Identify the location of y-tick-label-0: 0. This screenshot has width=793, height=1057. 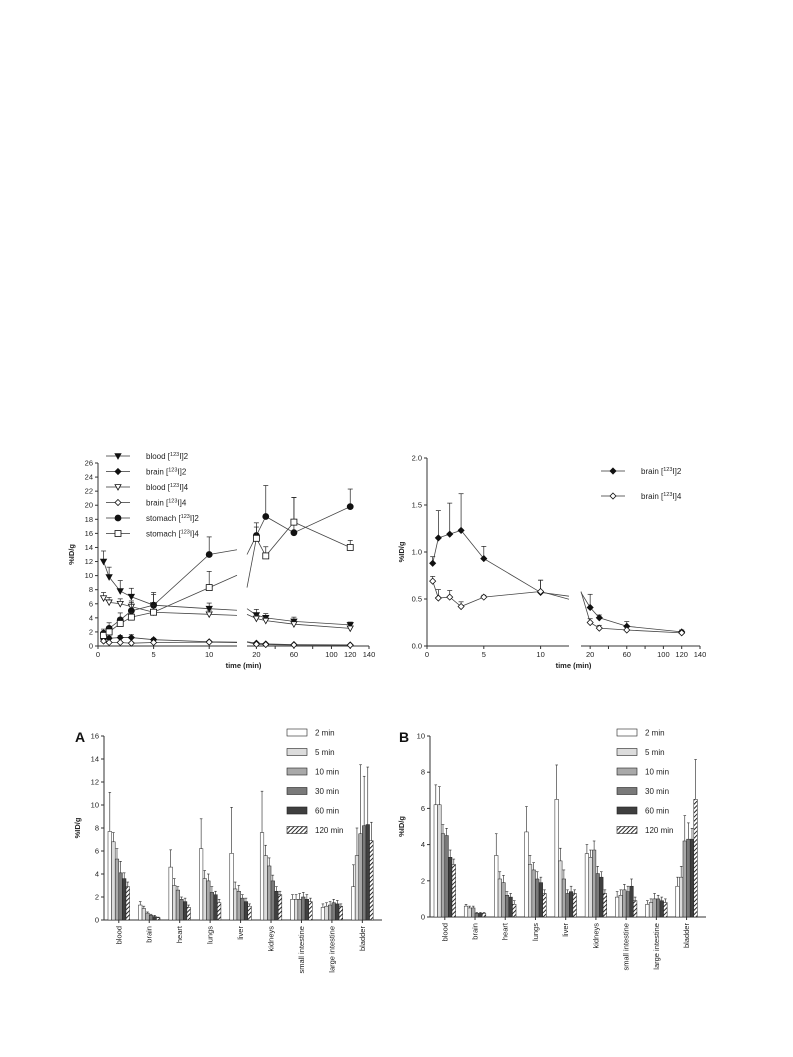
(91, 646).